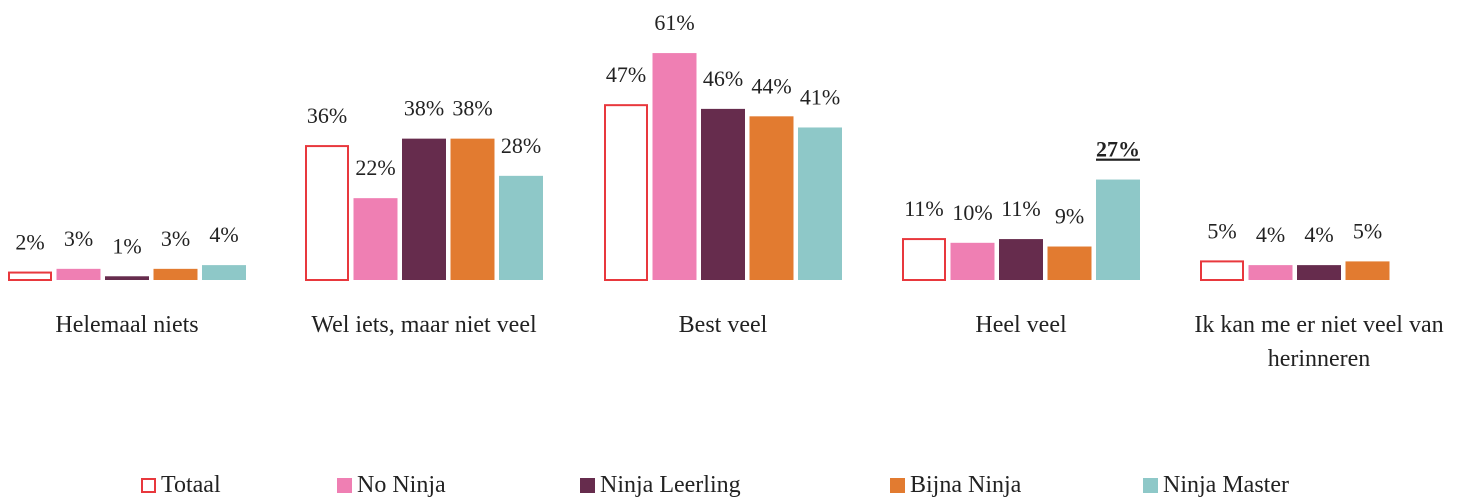 Image resolution: width=1472 pixels, height=502 pixels. I want to click on legend-label: Ninja Leerling, so click(670, 485).